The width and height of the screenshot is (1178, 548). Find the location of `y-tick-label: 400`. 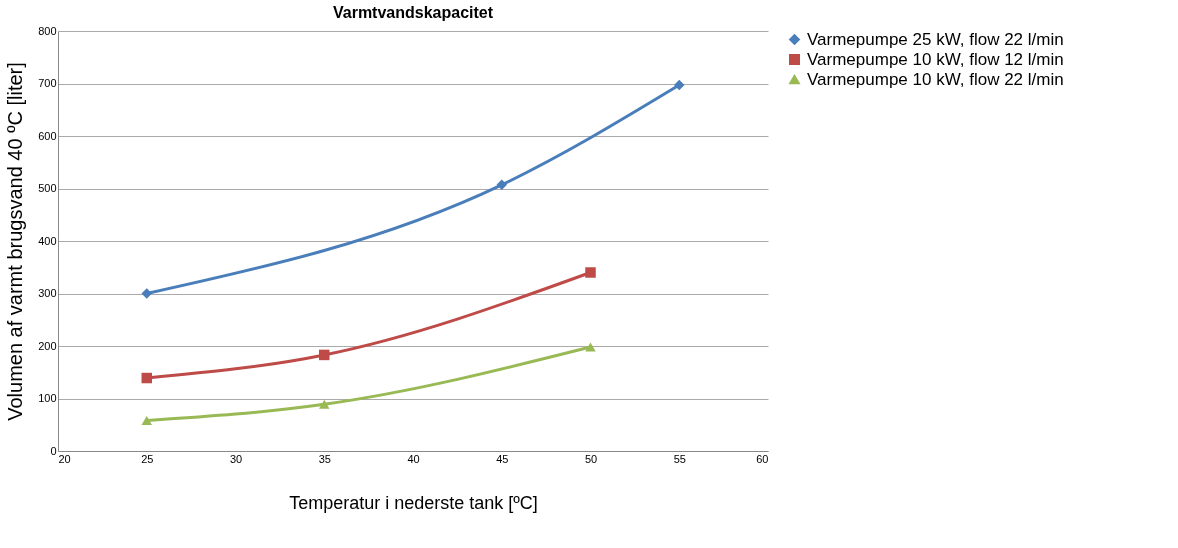

y-tick-label: 400 is located at coordinates (47, 240).